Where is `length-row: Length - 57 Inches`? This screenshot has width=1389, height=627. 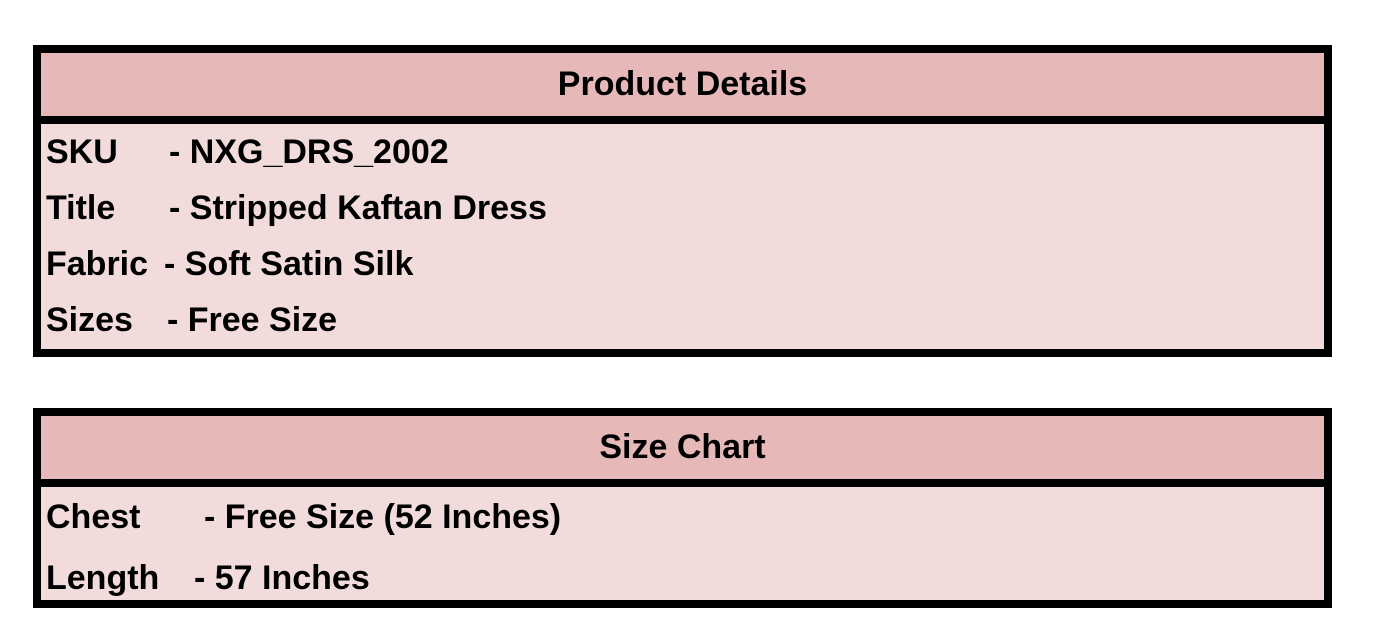 length-row: Length - 57 Inches is located at coordinates (682, 578).